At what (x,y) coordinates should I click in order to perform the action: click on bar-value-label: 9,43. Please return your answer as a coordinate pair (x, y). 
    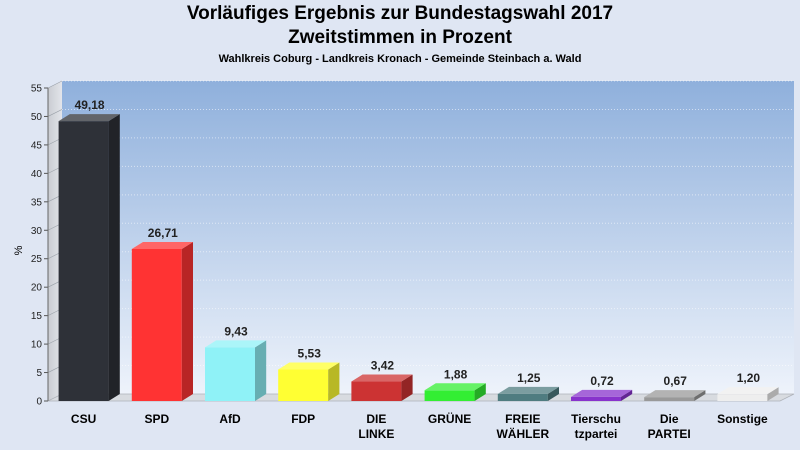
    Looking at the image, I should click on (236, 331).